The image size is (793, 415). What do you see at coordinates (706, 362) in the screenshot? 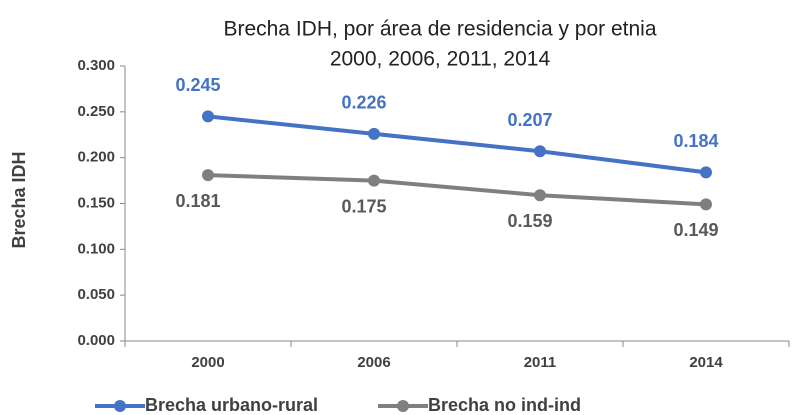
I see `x-tick-label: 2014` at bounding box center [706, 362].